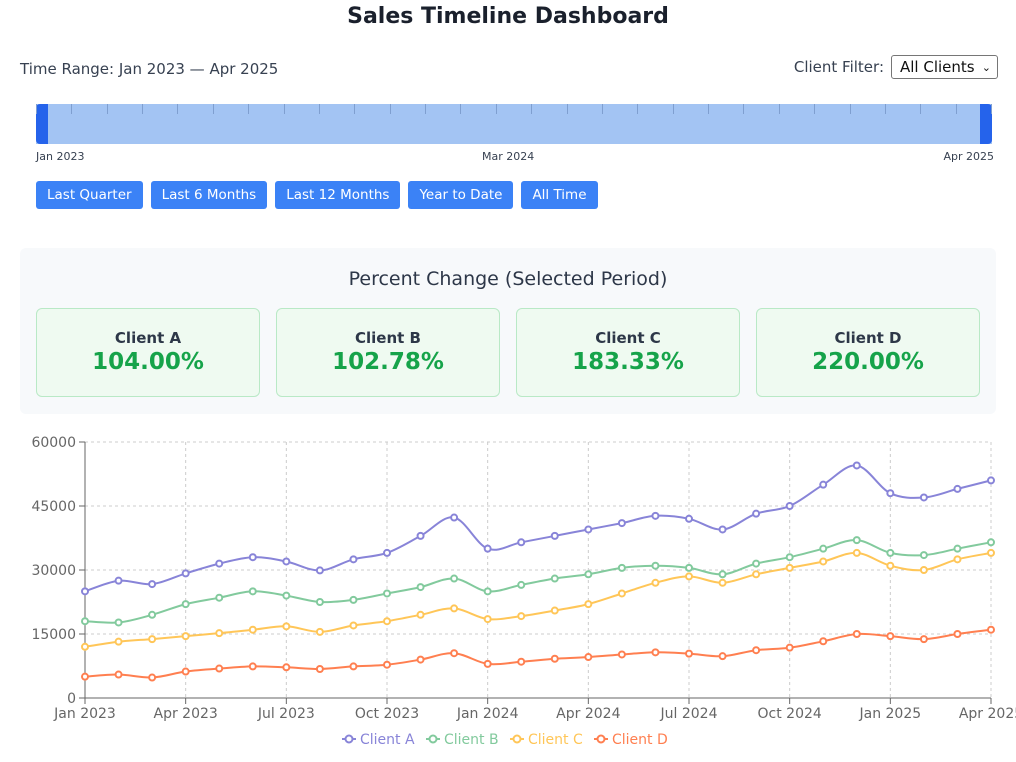 The image size is (1016, 762). I want to click on client-c-card: Client C 183.33%, so click(628, 352).